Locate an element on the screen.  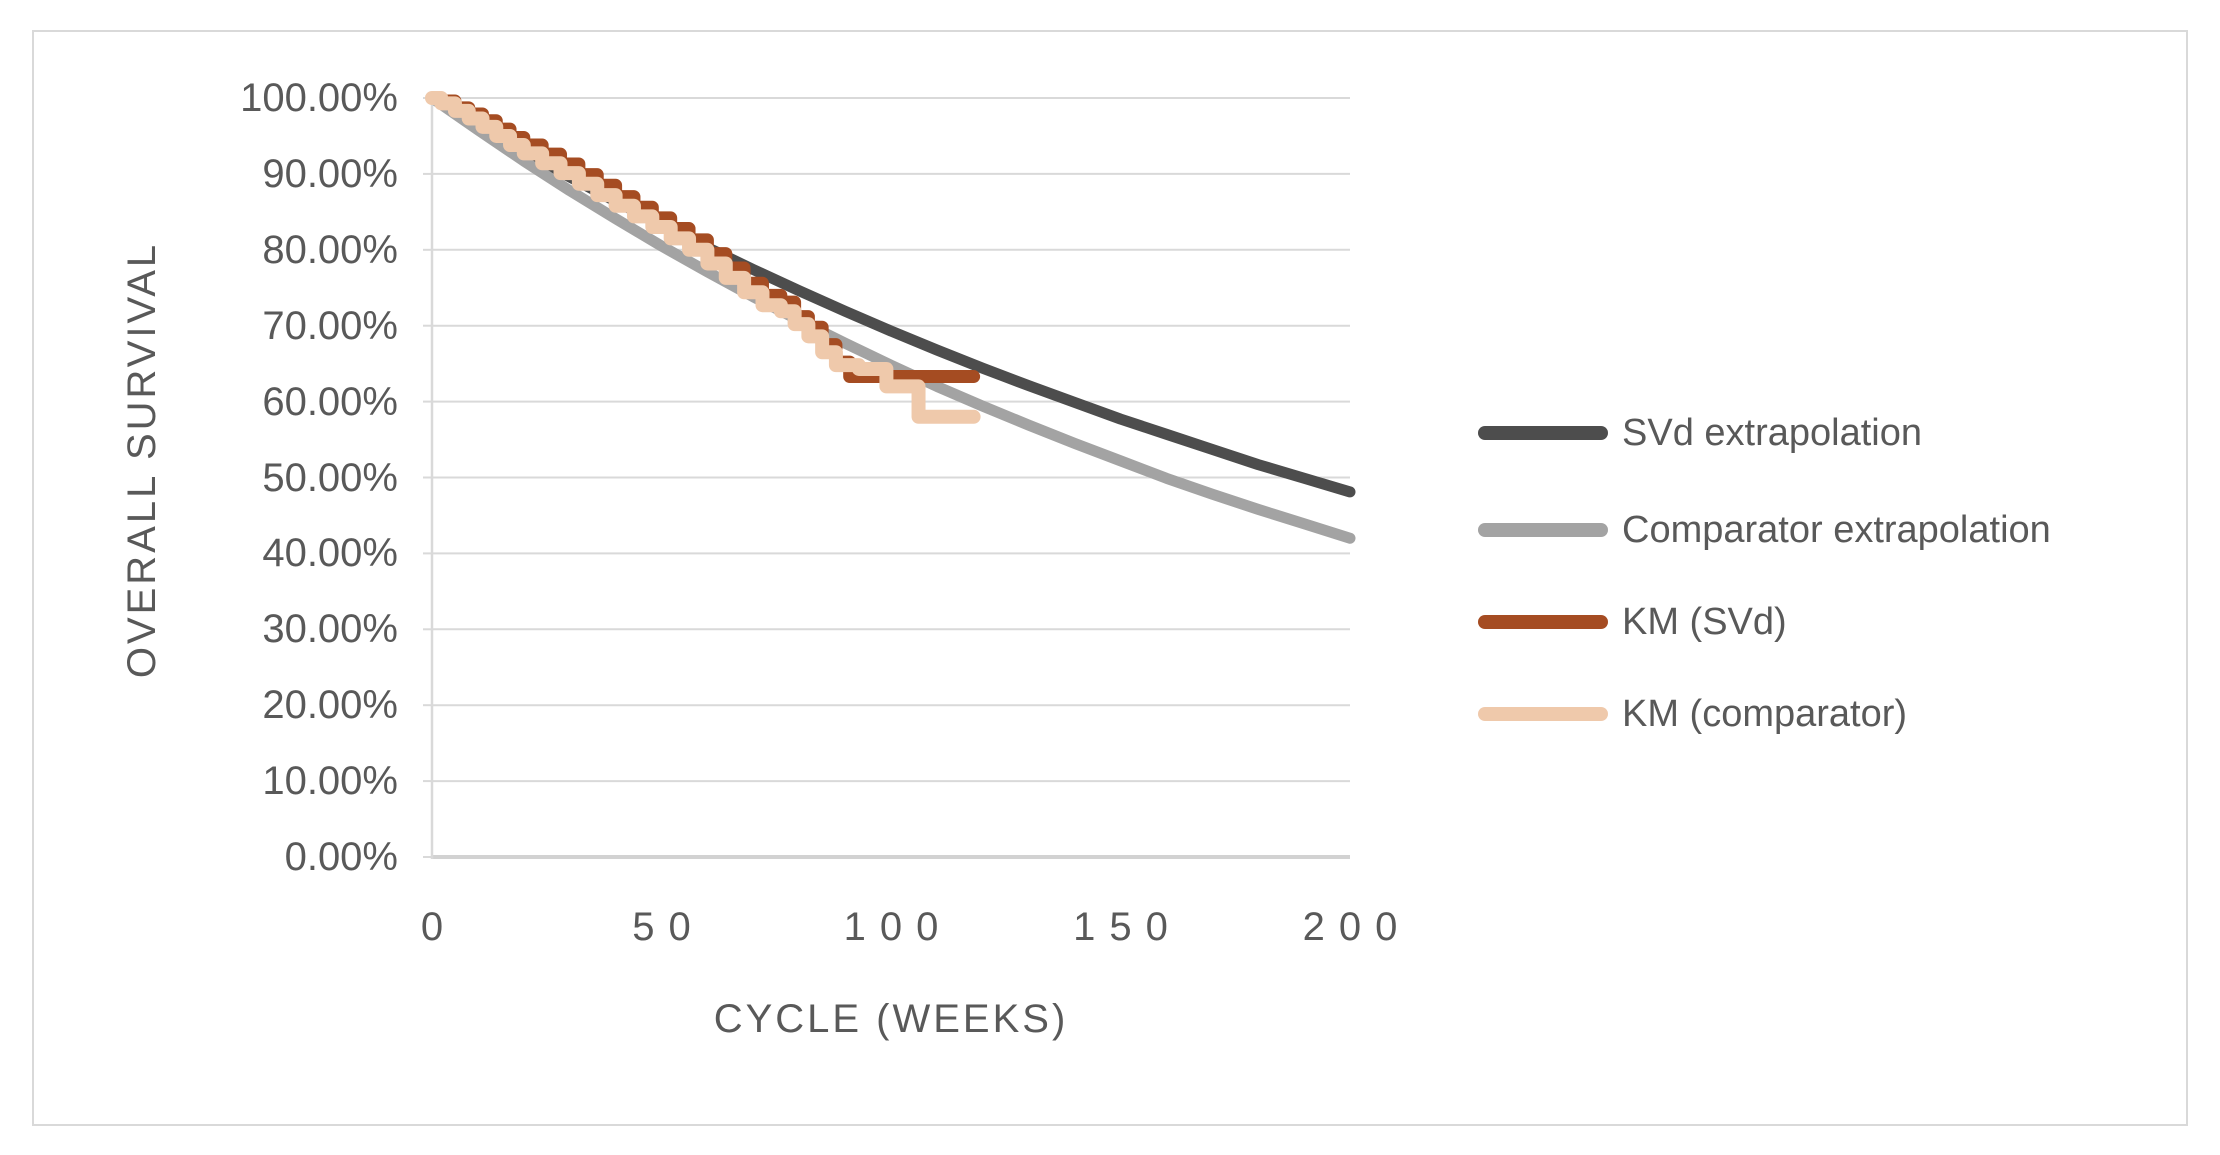
x-tick-label: 100 is located at coordinates (898, 927).